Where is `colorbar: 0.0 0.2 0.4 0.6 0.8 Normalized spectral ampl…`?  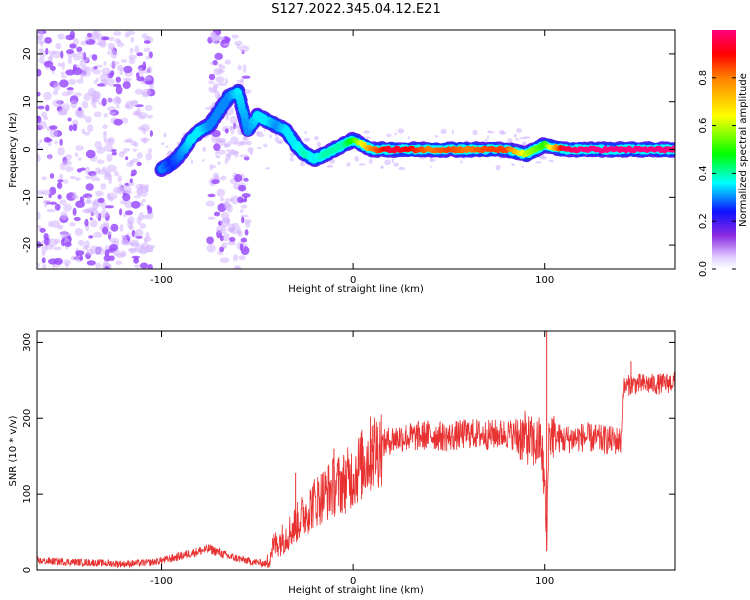
colorbar: 0.0 0.2 0.4 0.6 0.8 Normalized spectral ampl… is located at coordinates (723, 153).